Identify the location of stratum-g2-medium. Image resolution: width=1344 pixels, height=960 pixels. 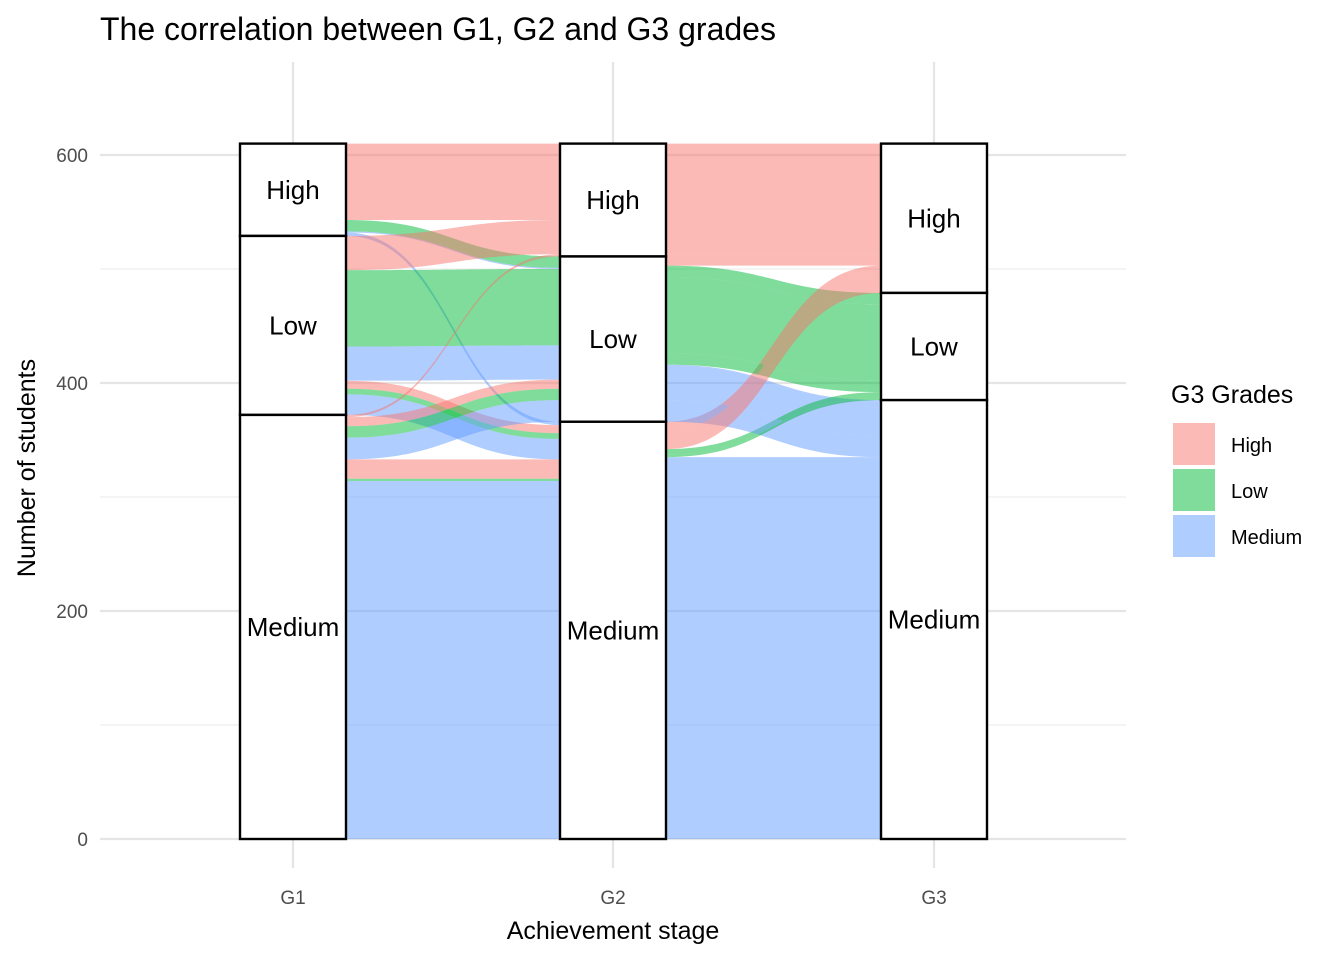
(613, 630).